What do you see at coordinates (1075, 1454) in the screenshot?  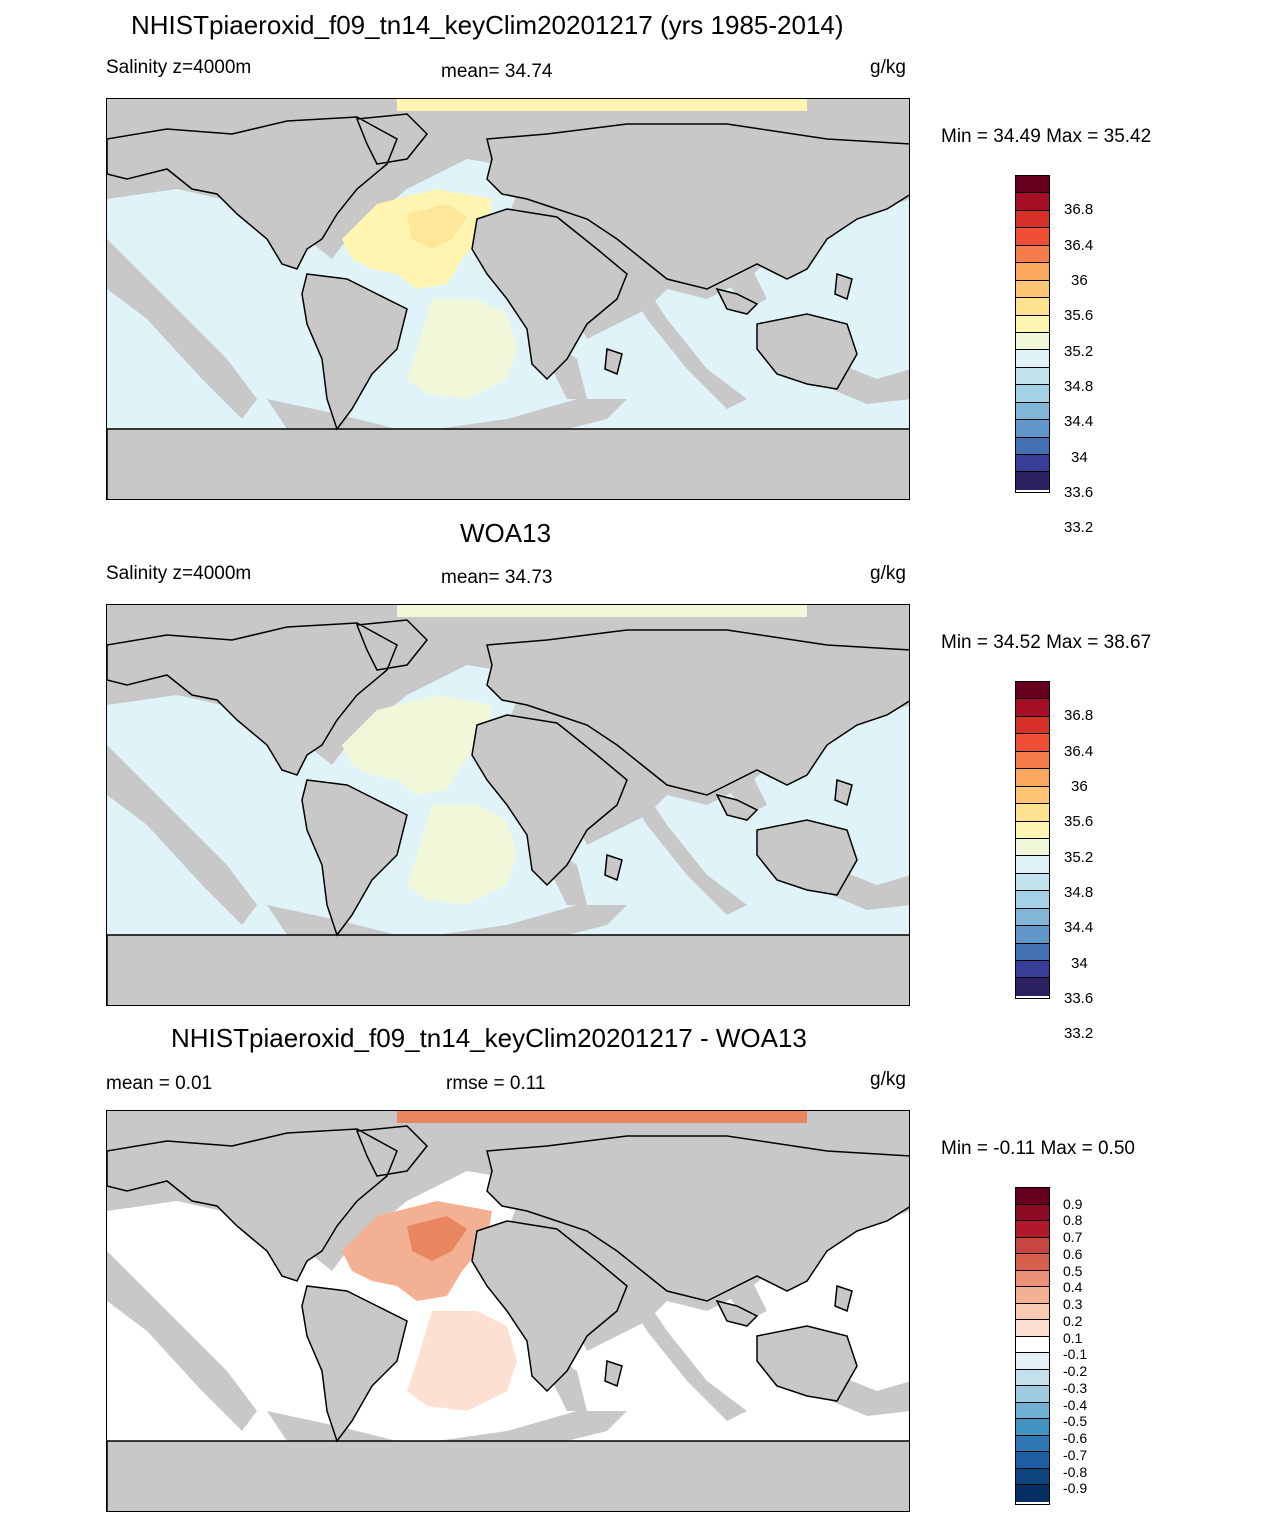 I see `colorbar-tick-label: -0.7` at bounding box center [1075, 1454].